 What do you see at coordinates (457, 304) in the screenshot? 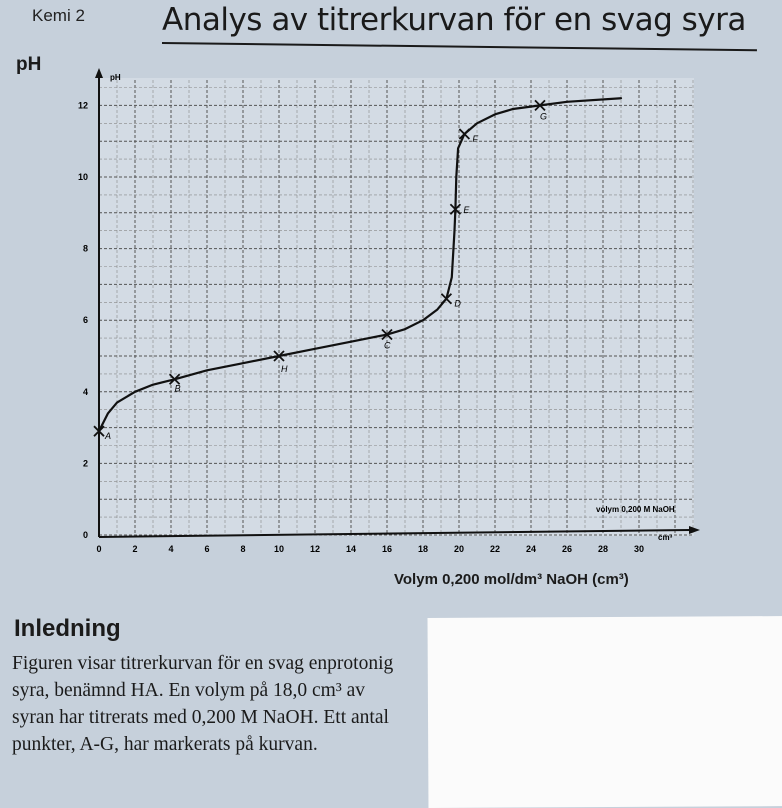
I see `point-label: D` at bounding box center [457, 304].